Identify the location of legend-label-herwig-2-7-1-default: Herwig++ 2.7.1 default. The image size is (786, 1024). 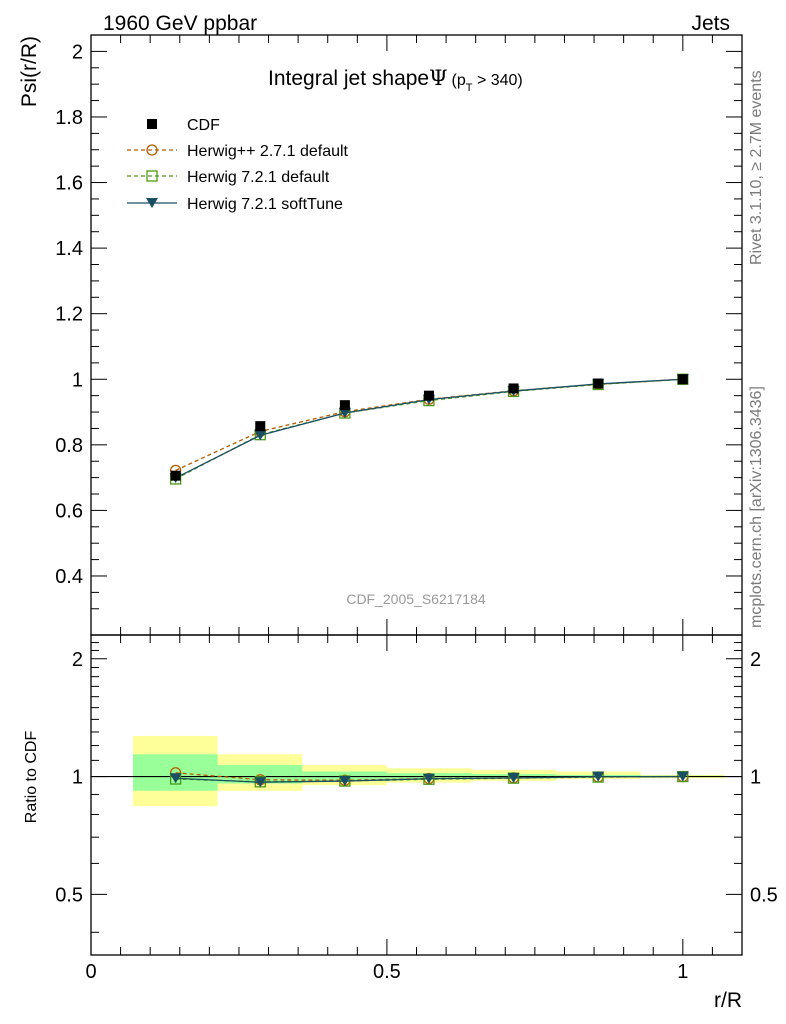
(268, 151).